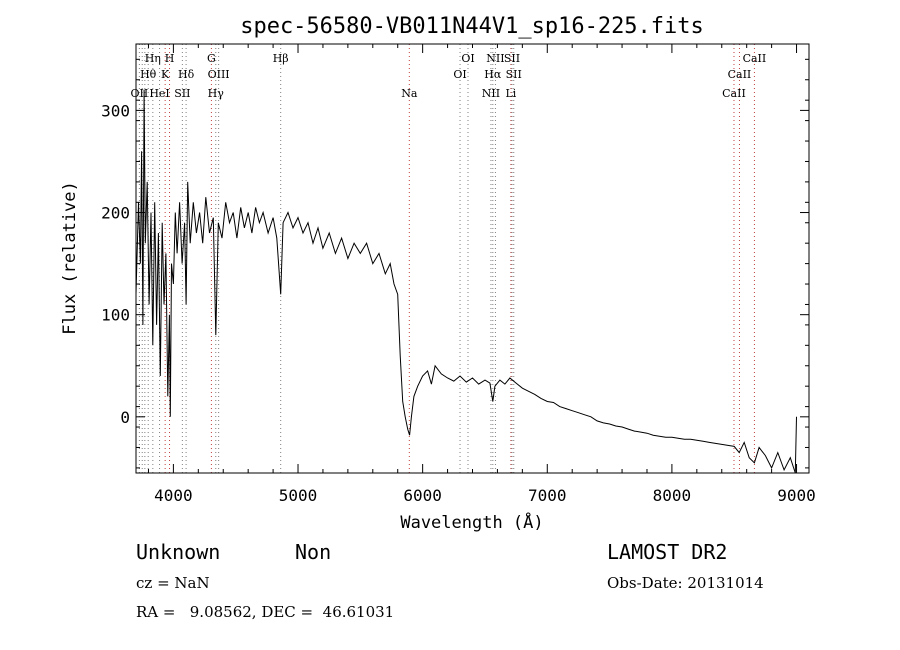 Image resolution: width=900 pixels, height=650 pixels. What do you see at coordinates (125, 417) in the screenshot?
I see `y-tick-label: 0` at bounding box center [125, 417].